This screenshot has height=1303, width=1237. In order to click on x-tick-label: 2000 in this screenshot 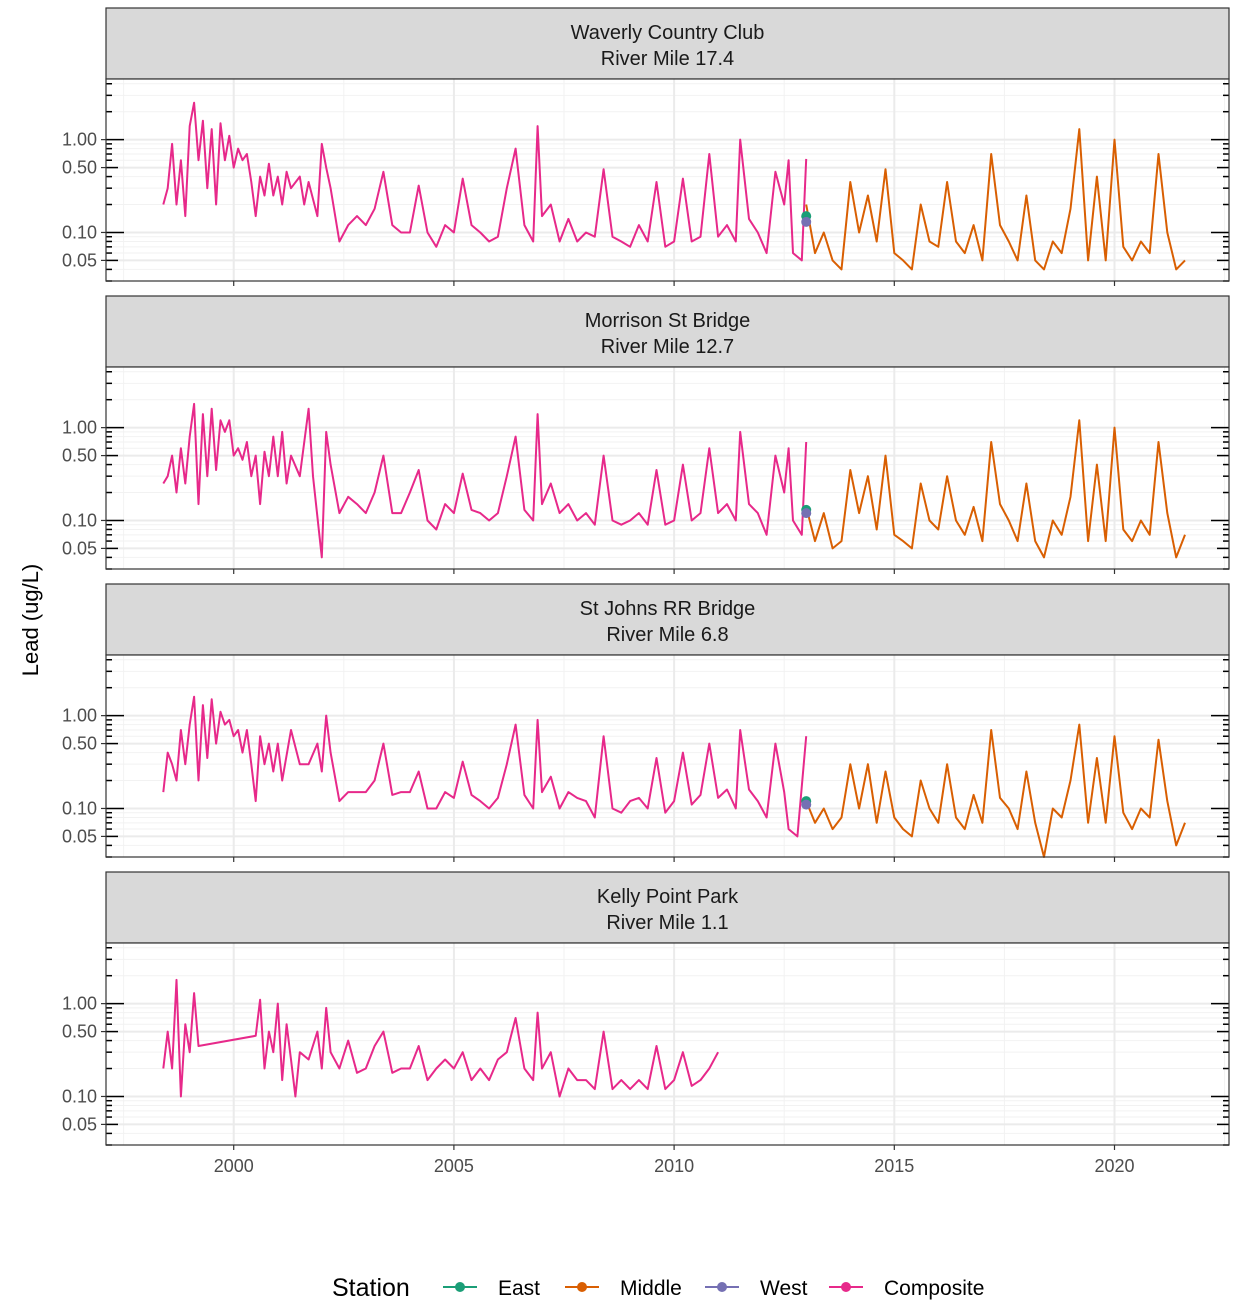, I will do `click(234, 1166)`.